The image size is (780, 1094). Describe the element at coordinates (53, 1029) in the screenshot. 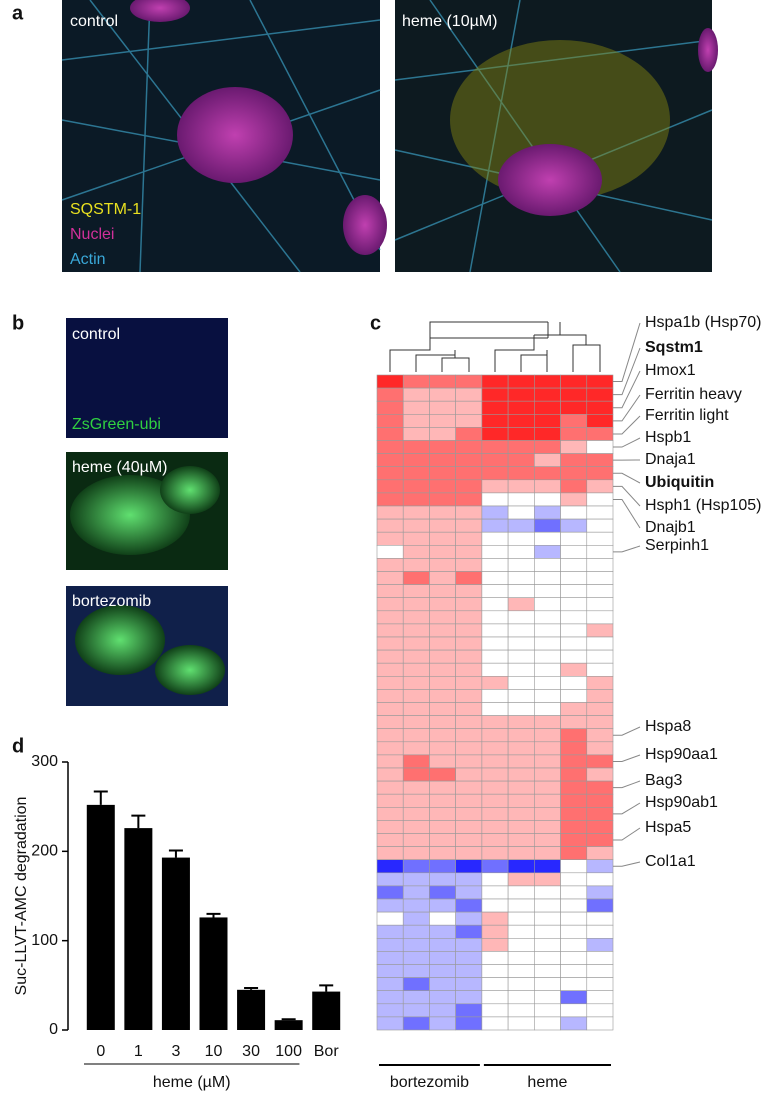

I see `y-tick-label: 0` at that location.